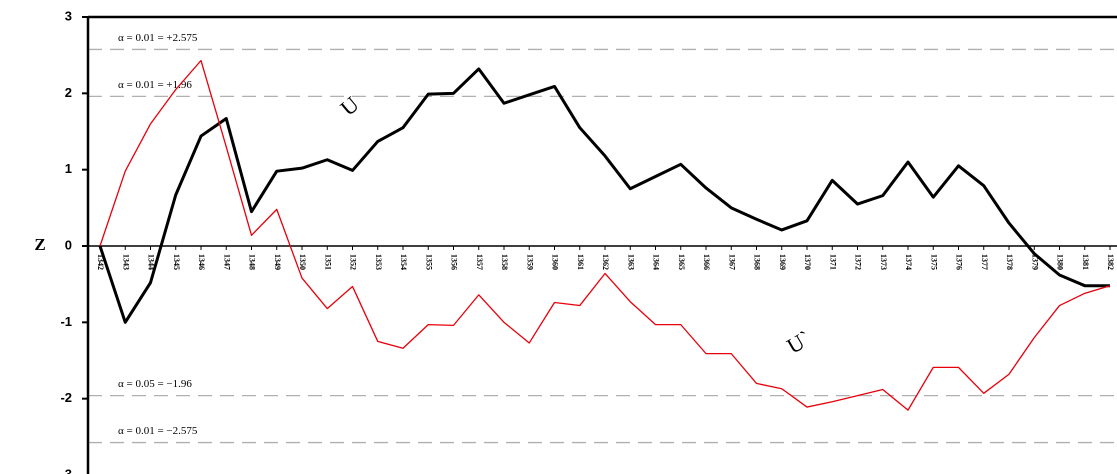 This screenshot has width=1117, height=474. I want to click on y-tick-label: -1, so click(66, 321).